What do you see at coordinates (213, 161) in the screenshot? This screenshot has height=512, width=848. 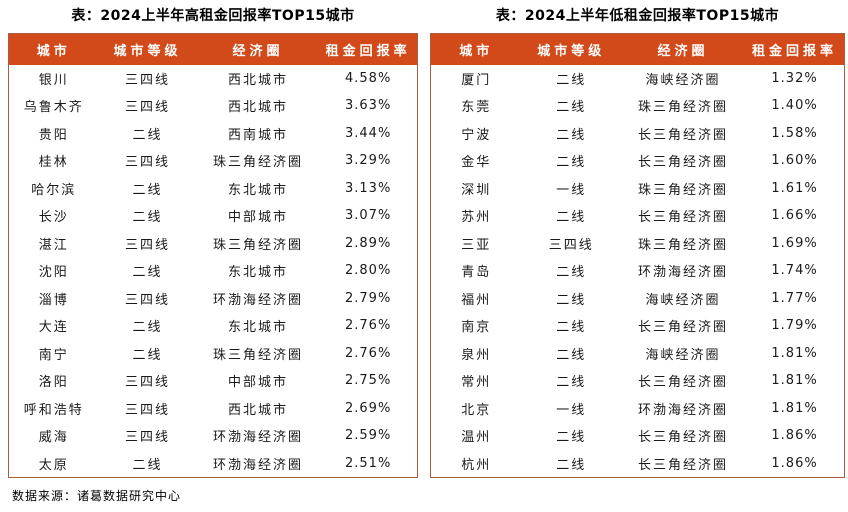 I see `table-row: 桂林 三四线 珠三角经济圈 3.29%` at bounding box center [213, 161].